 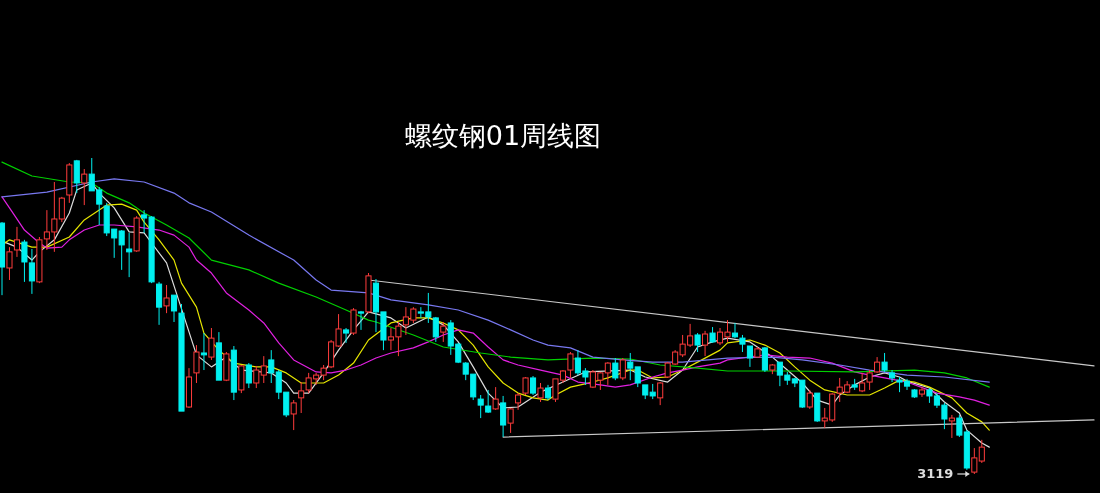 I want to click on annotation: 3119, so click(x=935, y=473).